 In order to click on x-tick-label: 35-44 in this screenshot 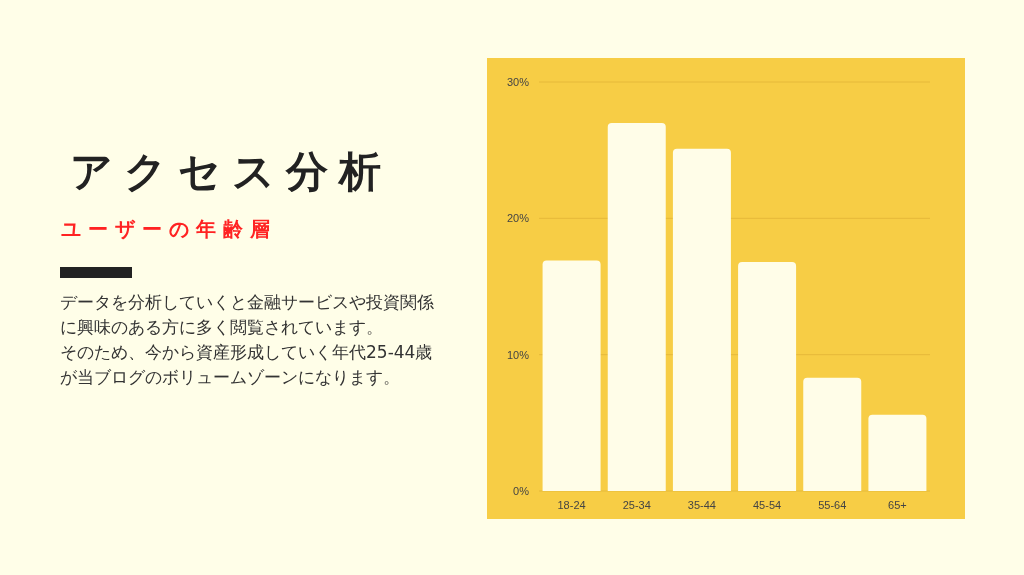, I will do `click(701, 505)`.